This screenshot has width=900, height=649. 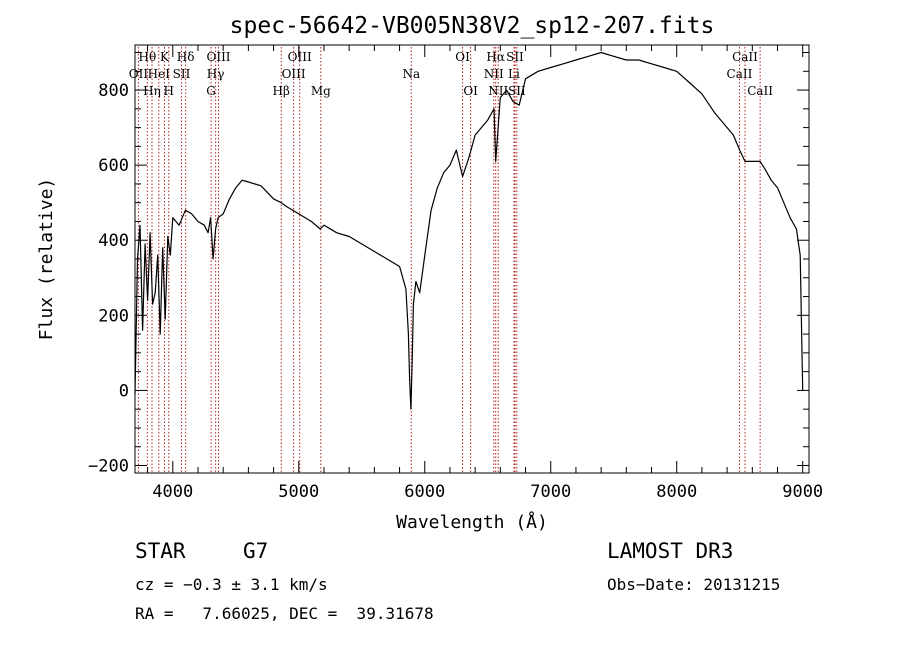 What do you see at coordinates (462, 57) in the screenshot?
I see `line-label-16: OI` at bounding box center [462, 57].